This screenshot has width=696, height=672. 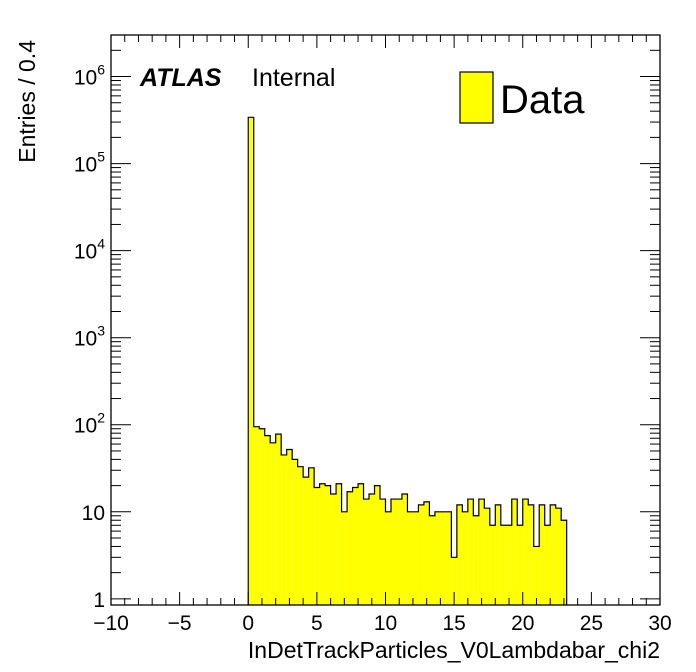 What do you see at coordinates (293, 78) in the screenshot?
I see `atlas-status-label: Internal` at bounding box center [293, 78].